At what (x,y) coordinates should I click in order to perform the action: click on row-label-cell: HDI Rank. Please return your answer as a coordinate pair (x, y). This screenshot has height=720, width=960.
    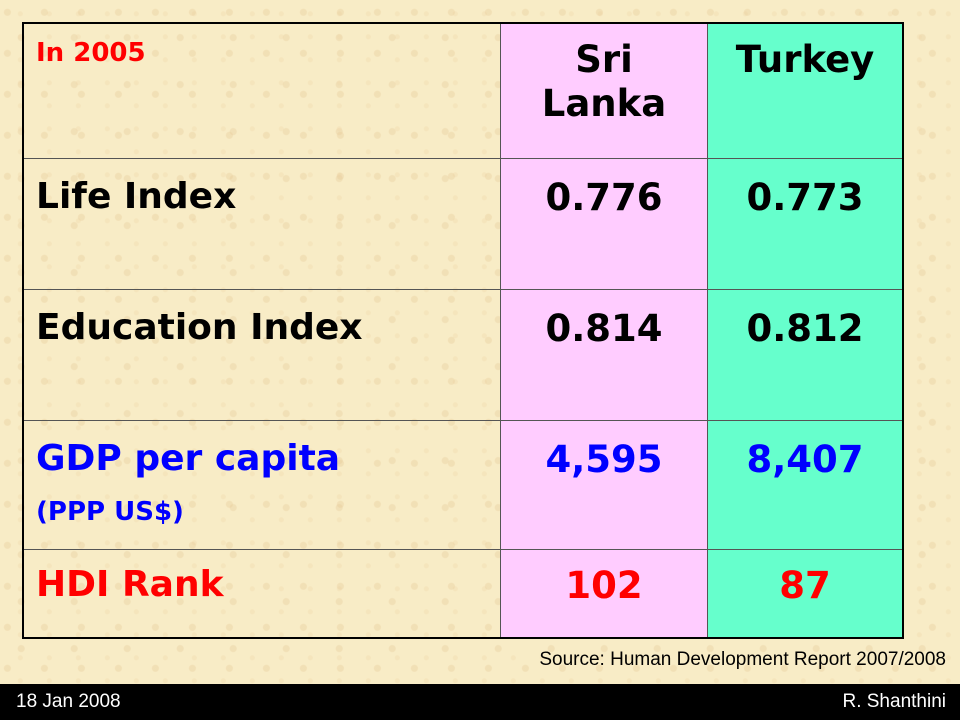
    Looking at the image, I should click on (261, 594).